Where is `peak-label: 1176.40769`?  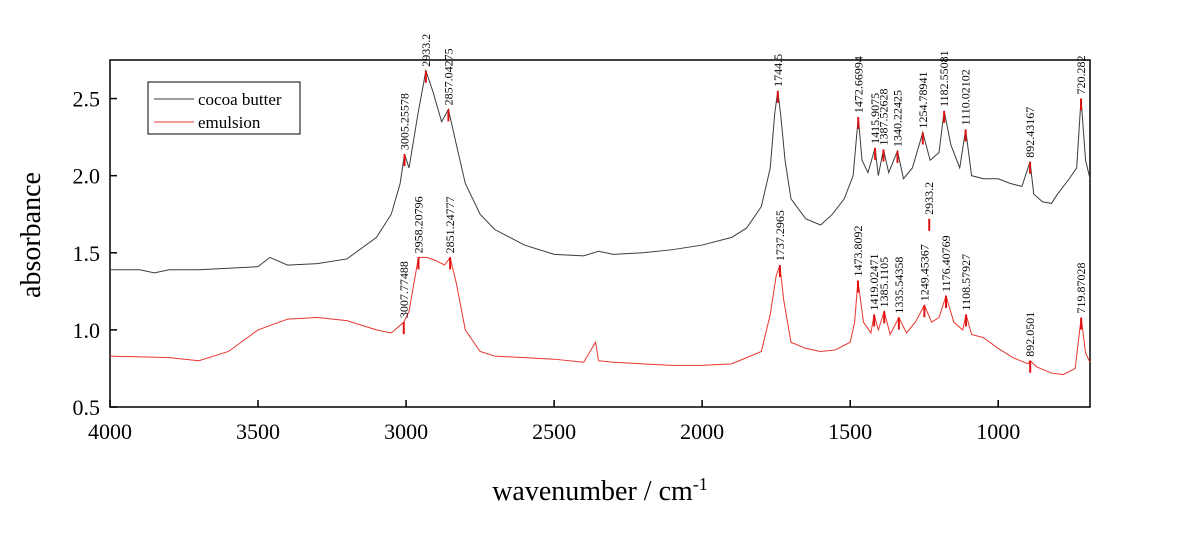
peak-label: 1176.40769 is located at coordinates (946, 263).